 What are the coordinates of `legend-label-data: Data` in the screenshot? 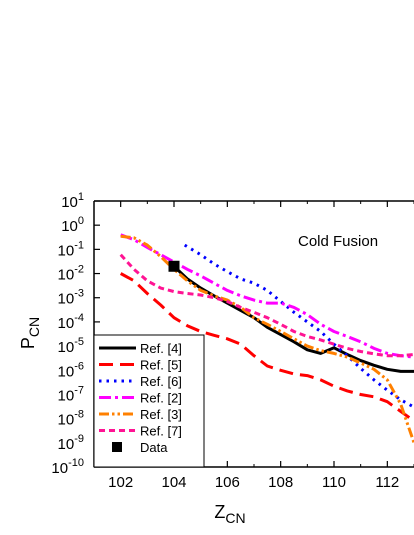 It's located at (154, 447).